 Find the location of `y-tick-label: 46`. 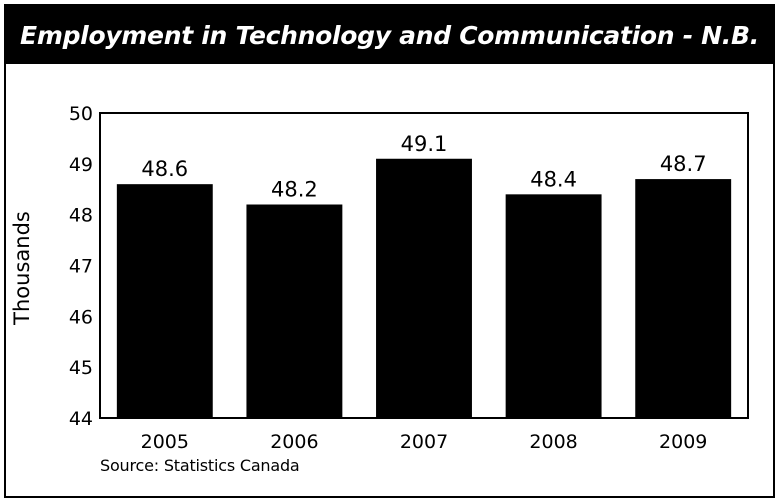

y-tick-label: 46 is located at coordinates (81, 317).